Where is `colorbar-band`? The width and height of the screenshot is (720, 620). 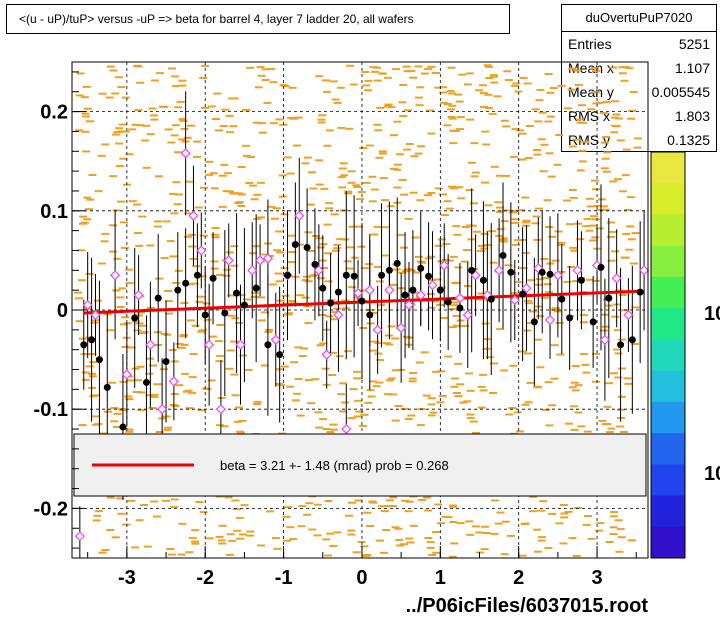 colorbar-band is located at coordinates (668, 449).